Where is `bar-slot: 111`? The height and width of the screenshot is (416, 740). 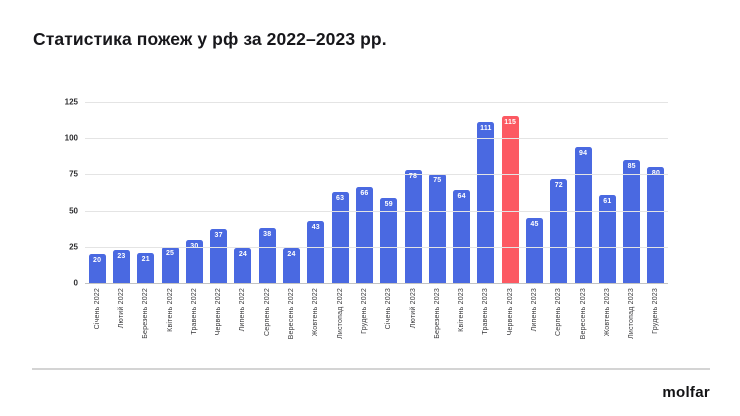
bar-slot: 111 is located at coordinates (486, 192).